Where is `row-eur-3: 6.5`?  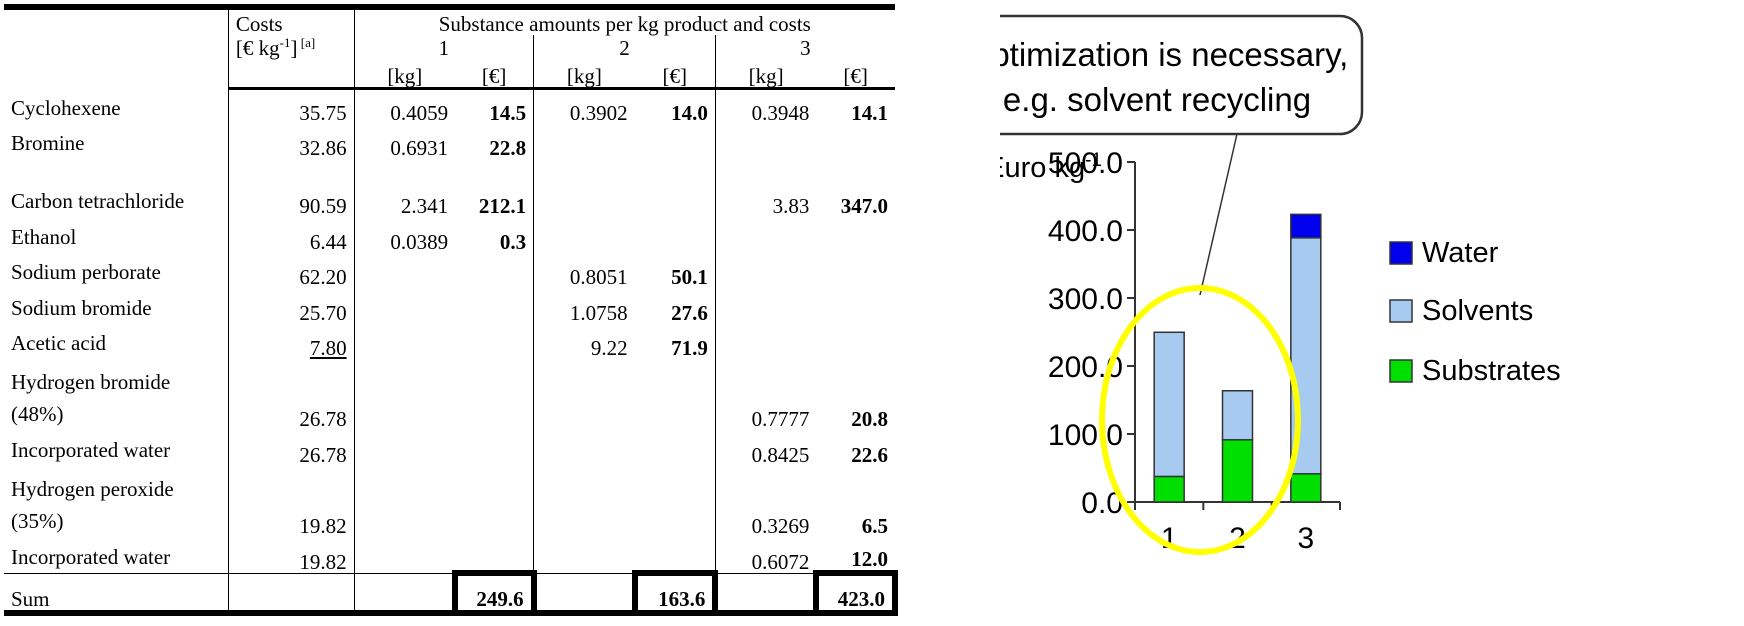
row-eur-3: 6.5 is located at coordinates (874, 525).